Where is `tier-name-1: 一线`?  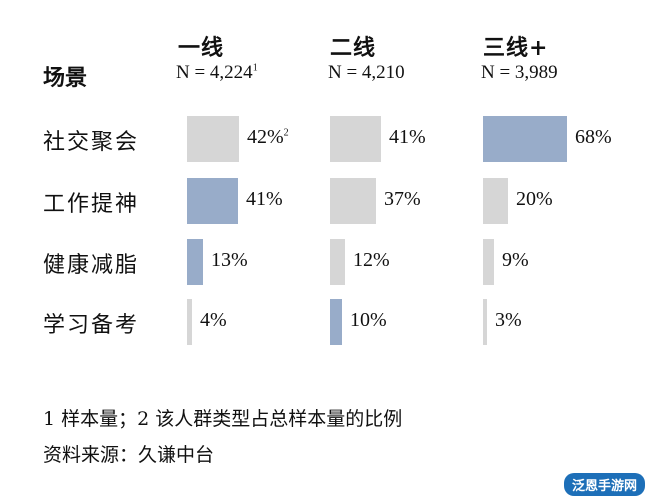
tier-name-1: 一线 is located at coordinates (201, 48).